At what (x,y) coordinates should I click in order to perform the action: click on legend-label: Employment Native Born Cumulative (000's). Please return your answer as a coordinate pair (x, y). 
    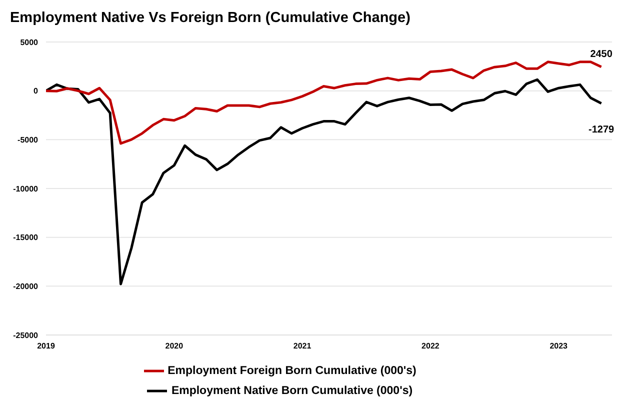
    Looking at the image, I should click on (292, 391).